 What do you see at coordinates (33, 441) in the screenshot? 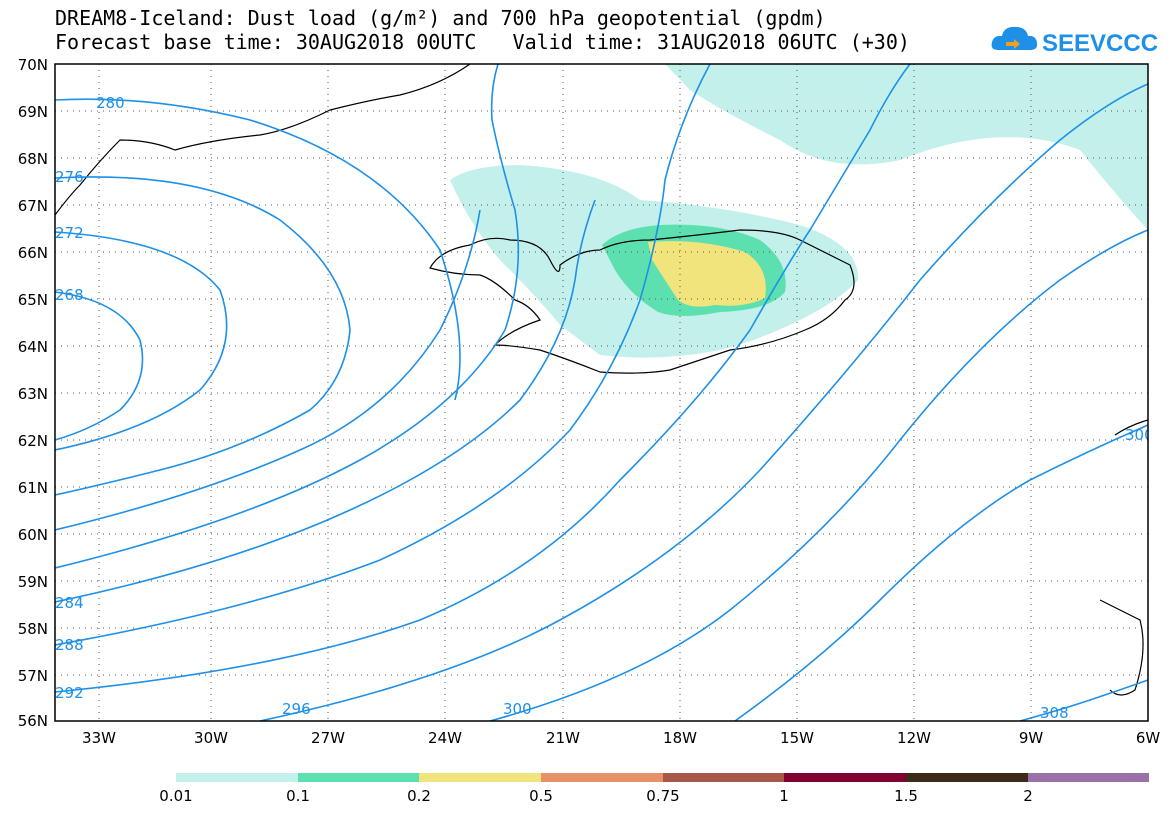
I see `lat-label: 62N` at bounding box center [33, 441].